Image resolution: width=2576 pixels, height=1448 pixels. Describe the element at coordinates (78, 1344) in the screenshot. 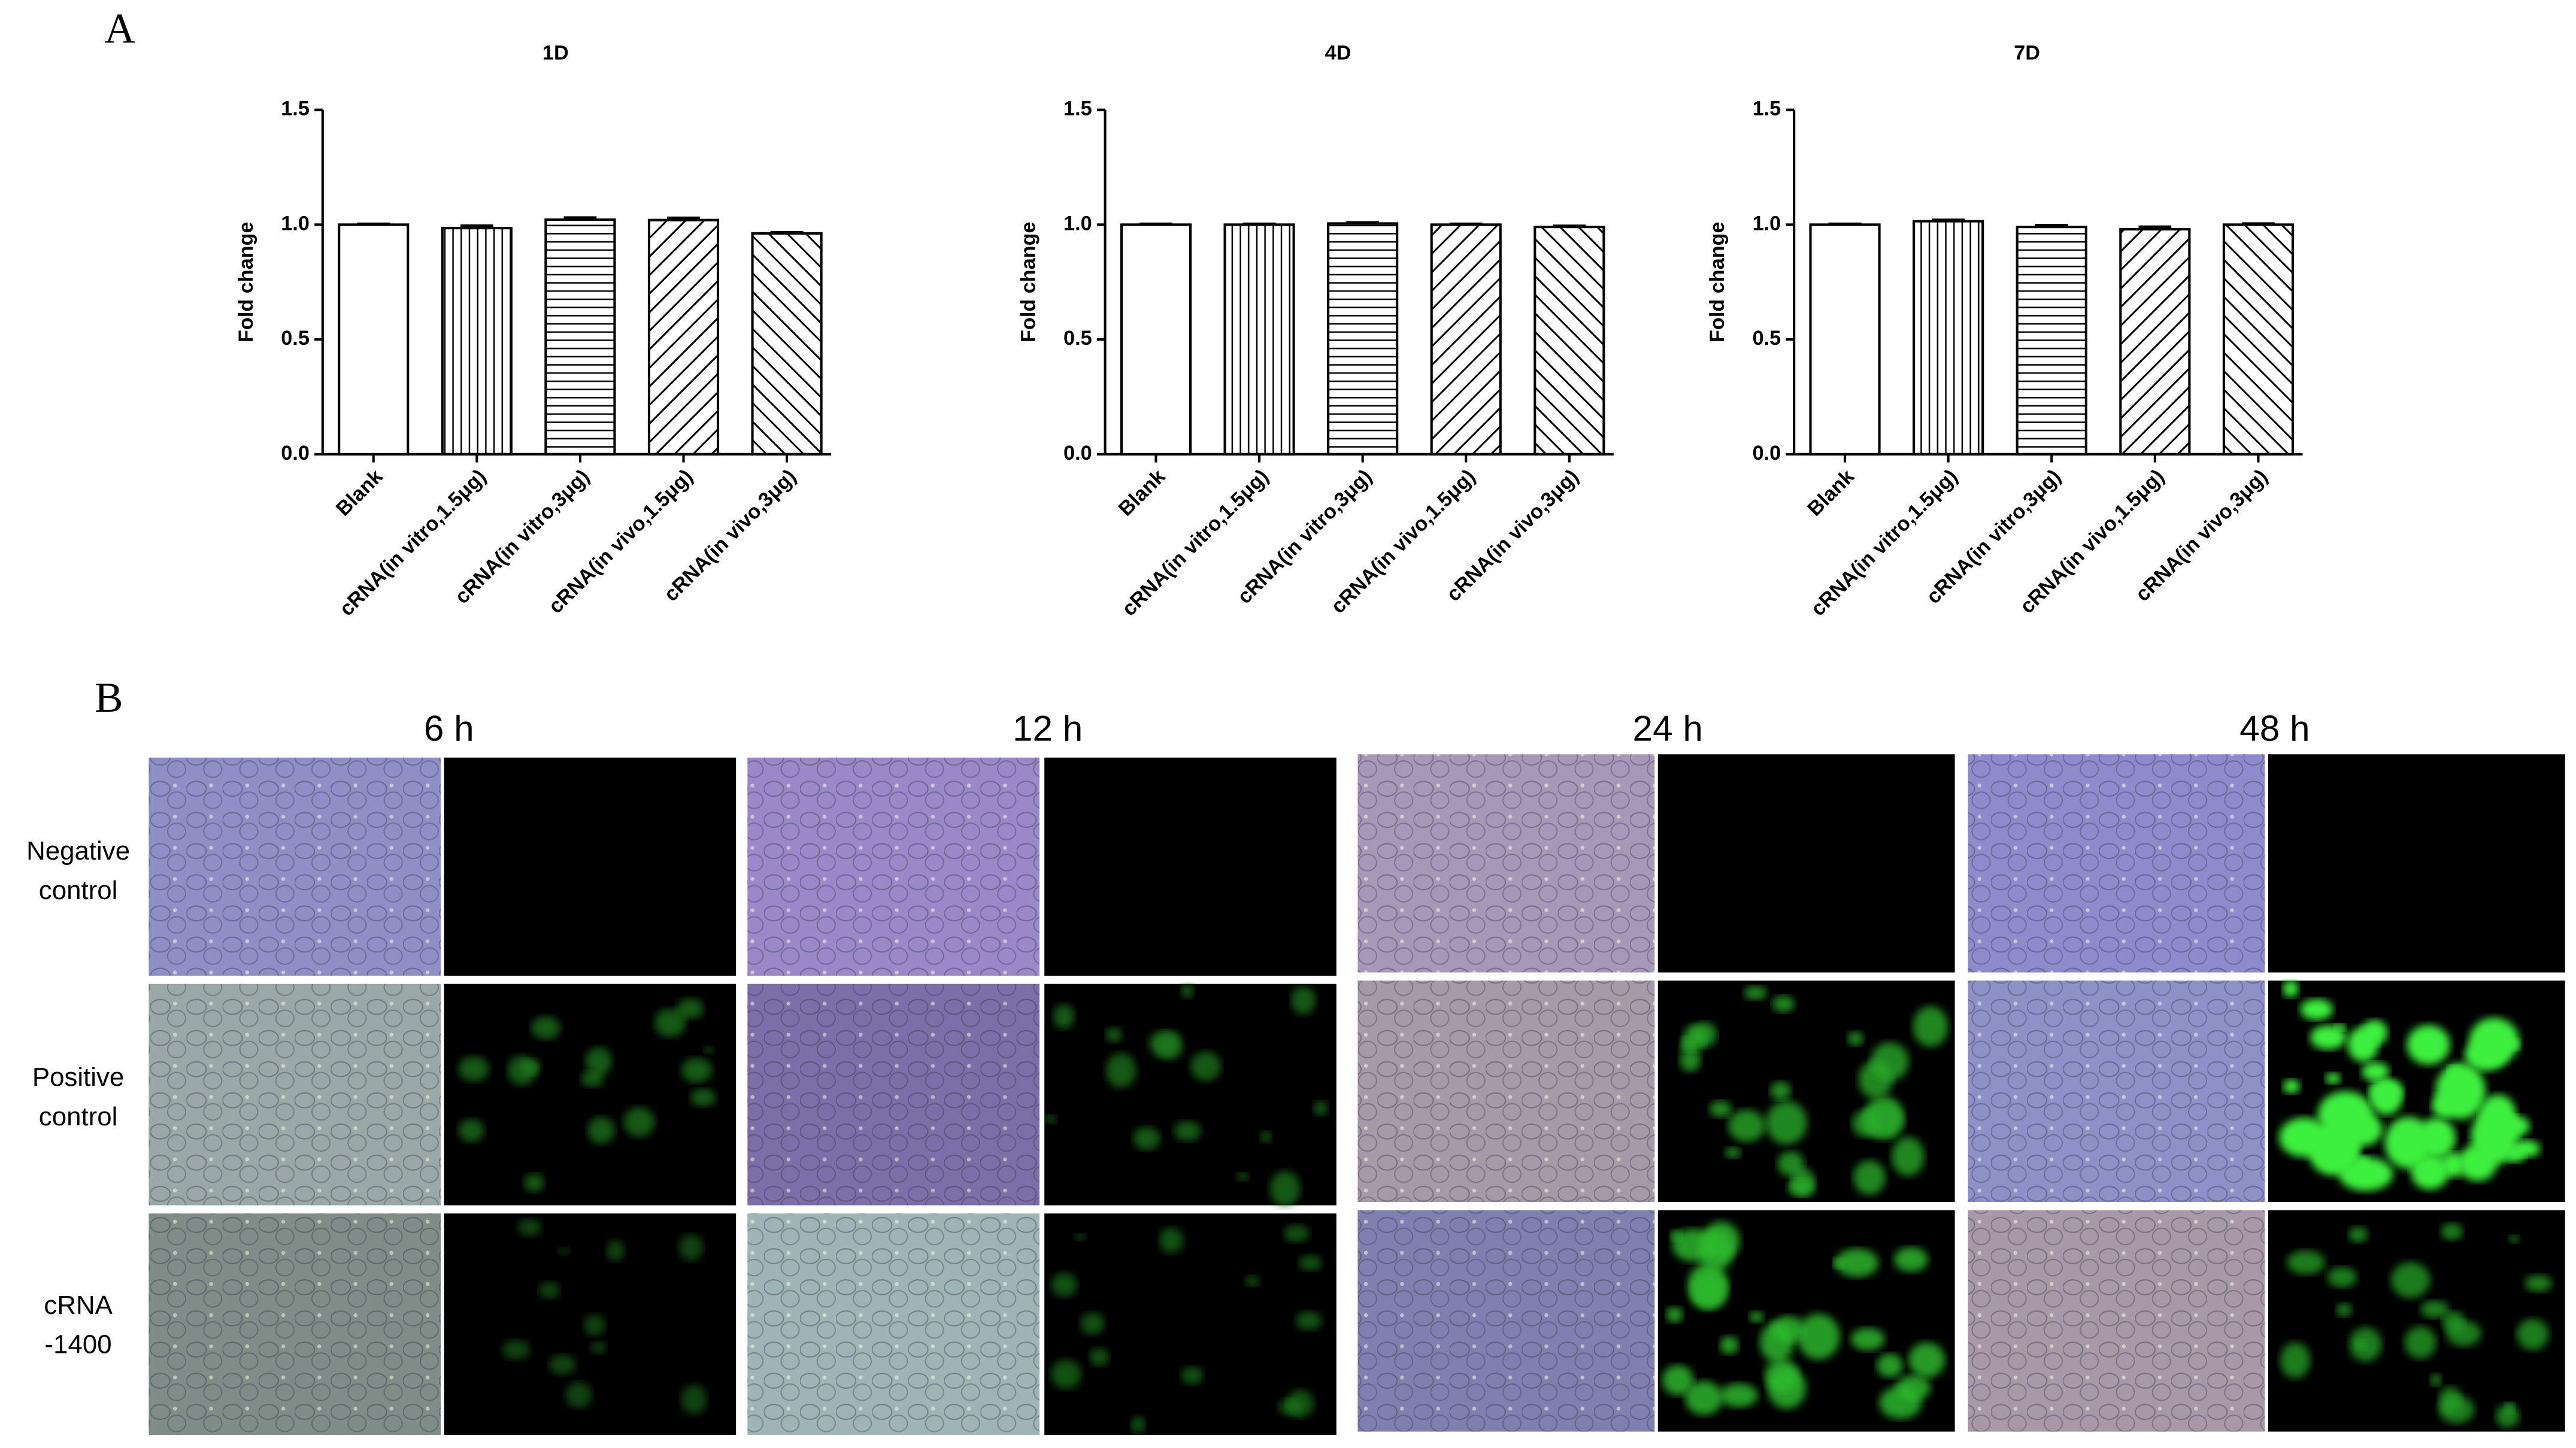

I see `row-label: -1400` at that location.